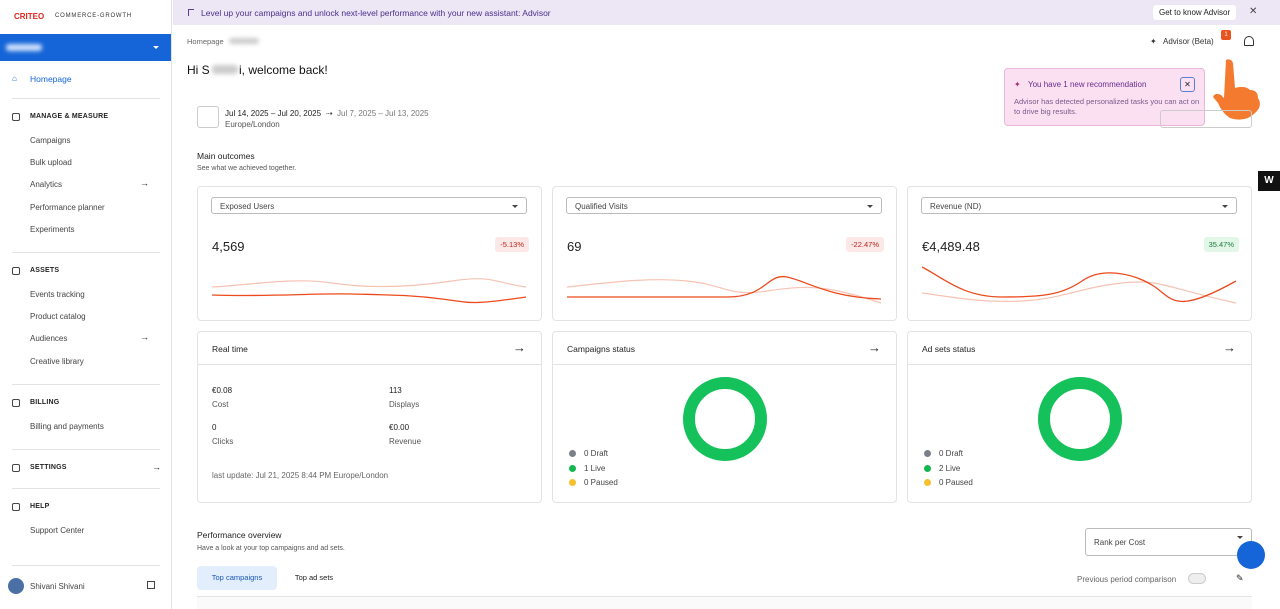  Describe the element at coordinates (724, 205) in the screenshot. I see `metric-selector: Qualified Visits` at that location.